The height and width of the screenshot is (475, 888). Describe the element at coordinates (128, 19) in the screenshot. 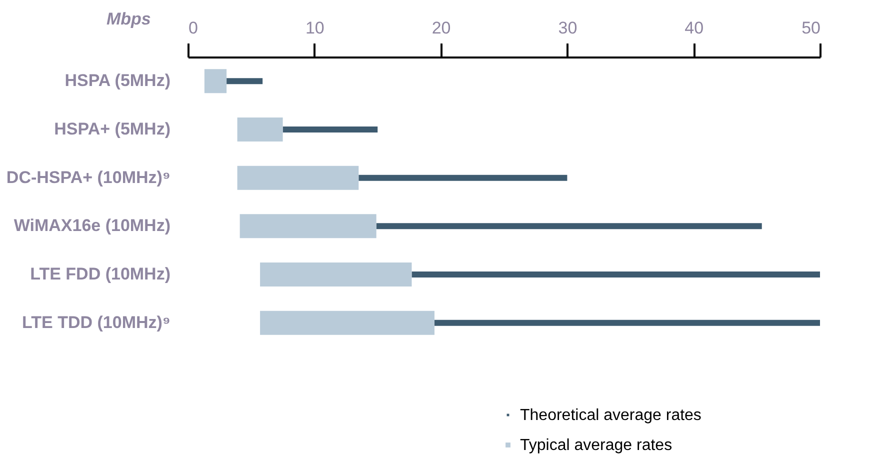

I see `x-axis-title: Mbps` at that location.